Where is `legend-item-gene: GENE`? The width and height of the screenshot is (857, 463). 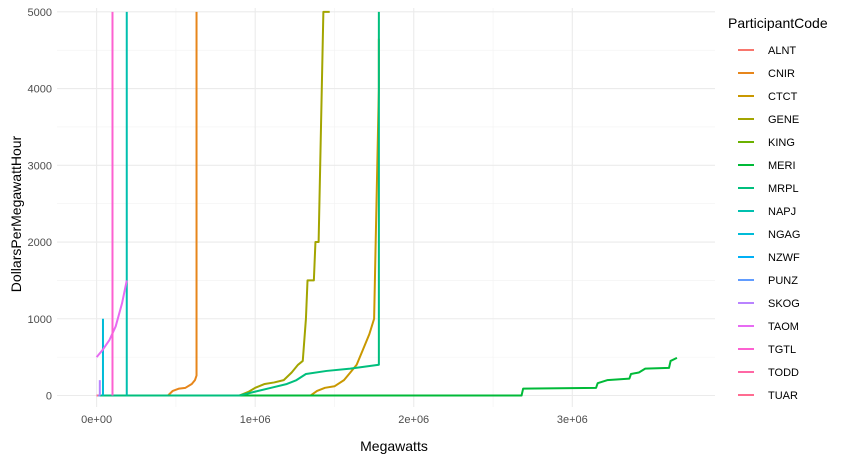 legend-item-gene: GENE is located at coordinates (768, 120).